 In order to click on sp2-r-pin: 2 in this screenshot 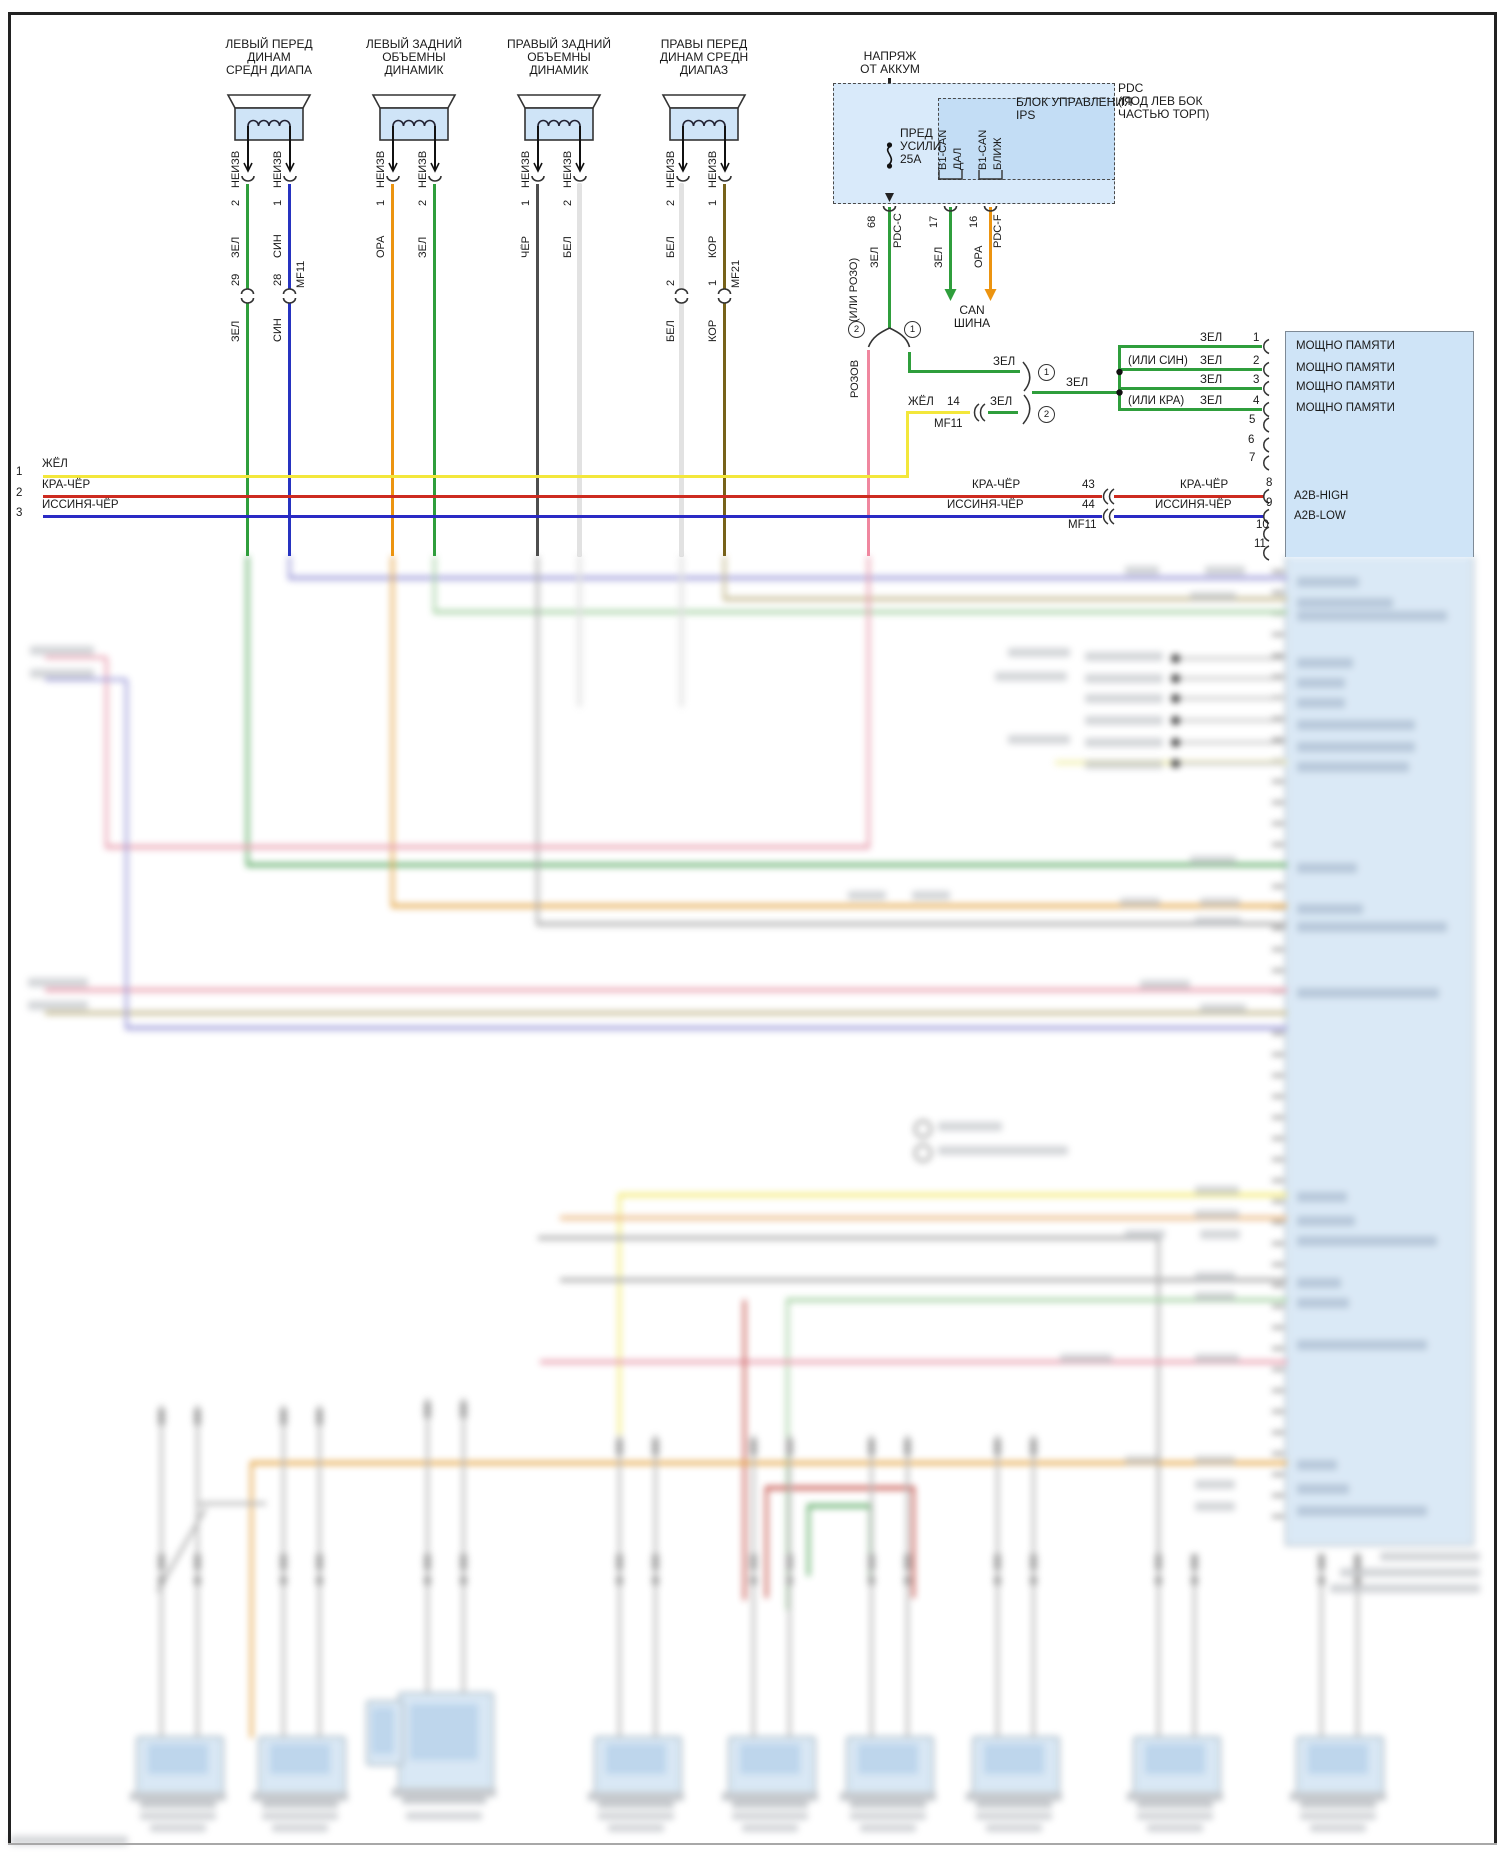, I will do `click(423, 202)`.